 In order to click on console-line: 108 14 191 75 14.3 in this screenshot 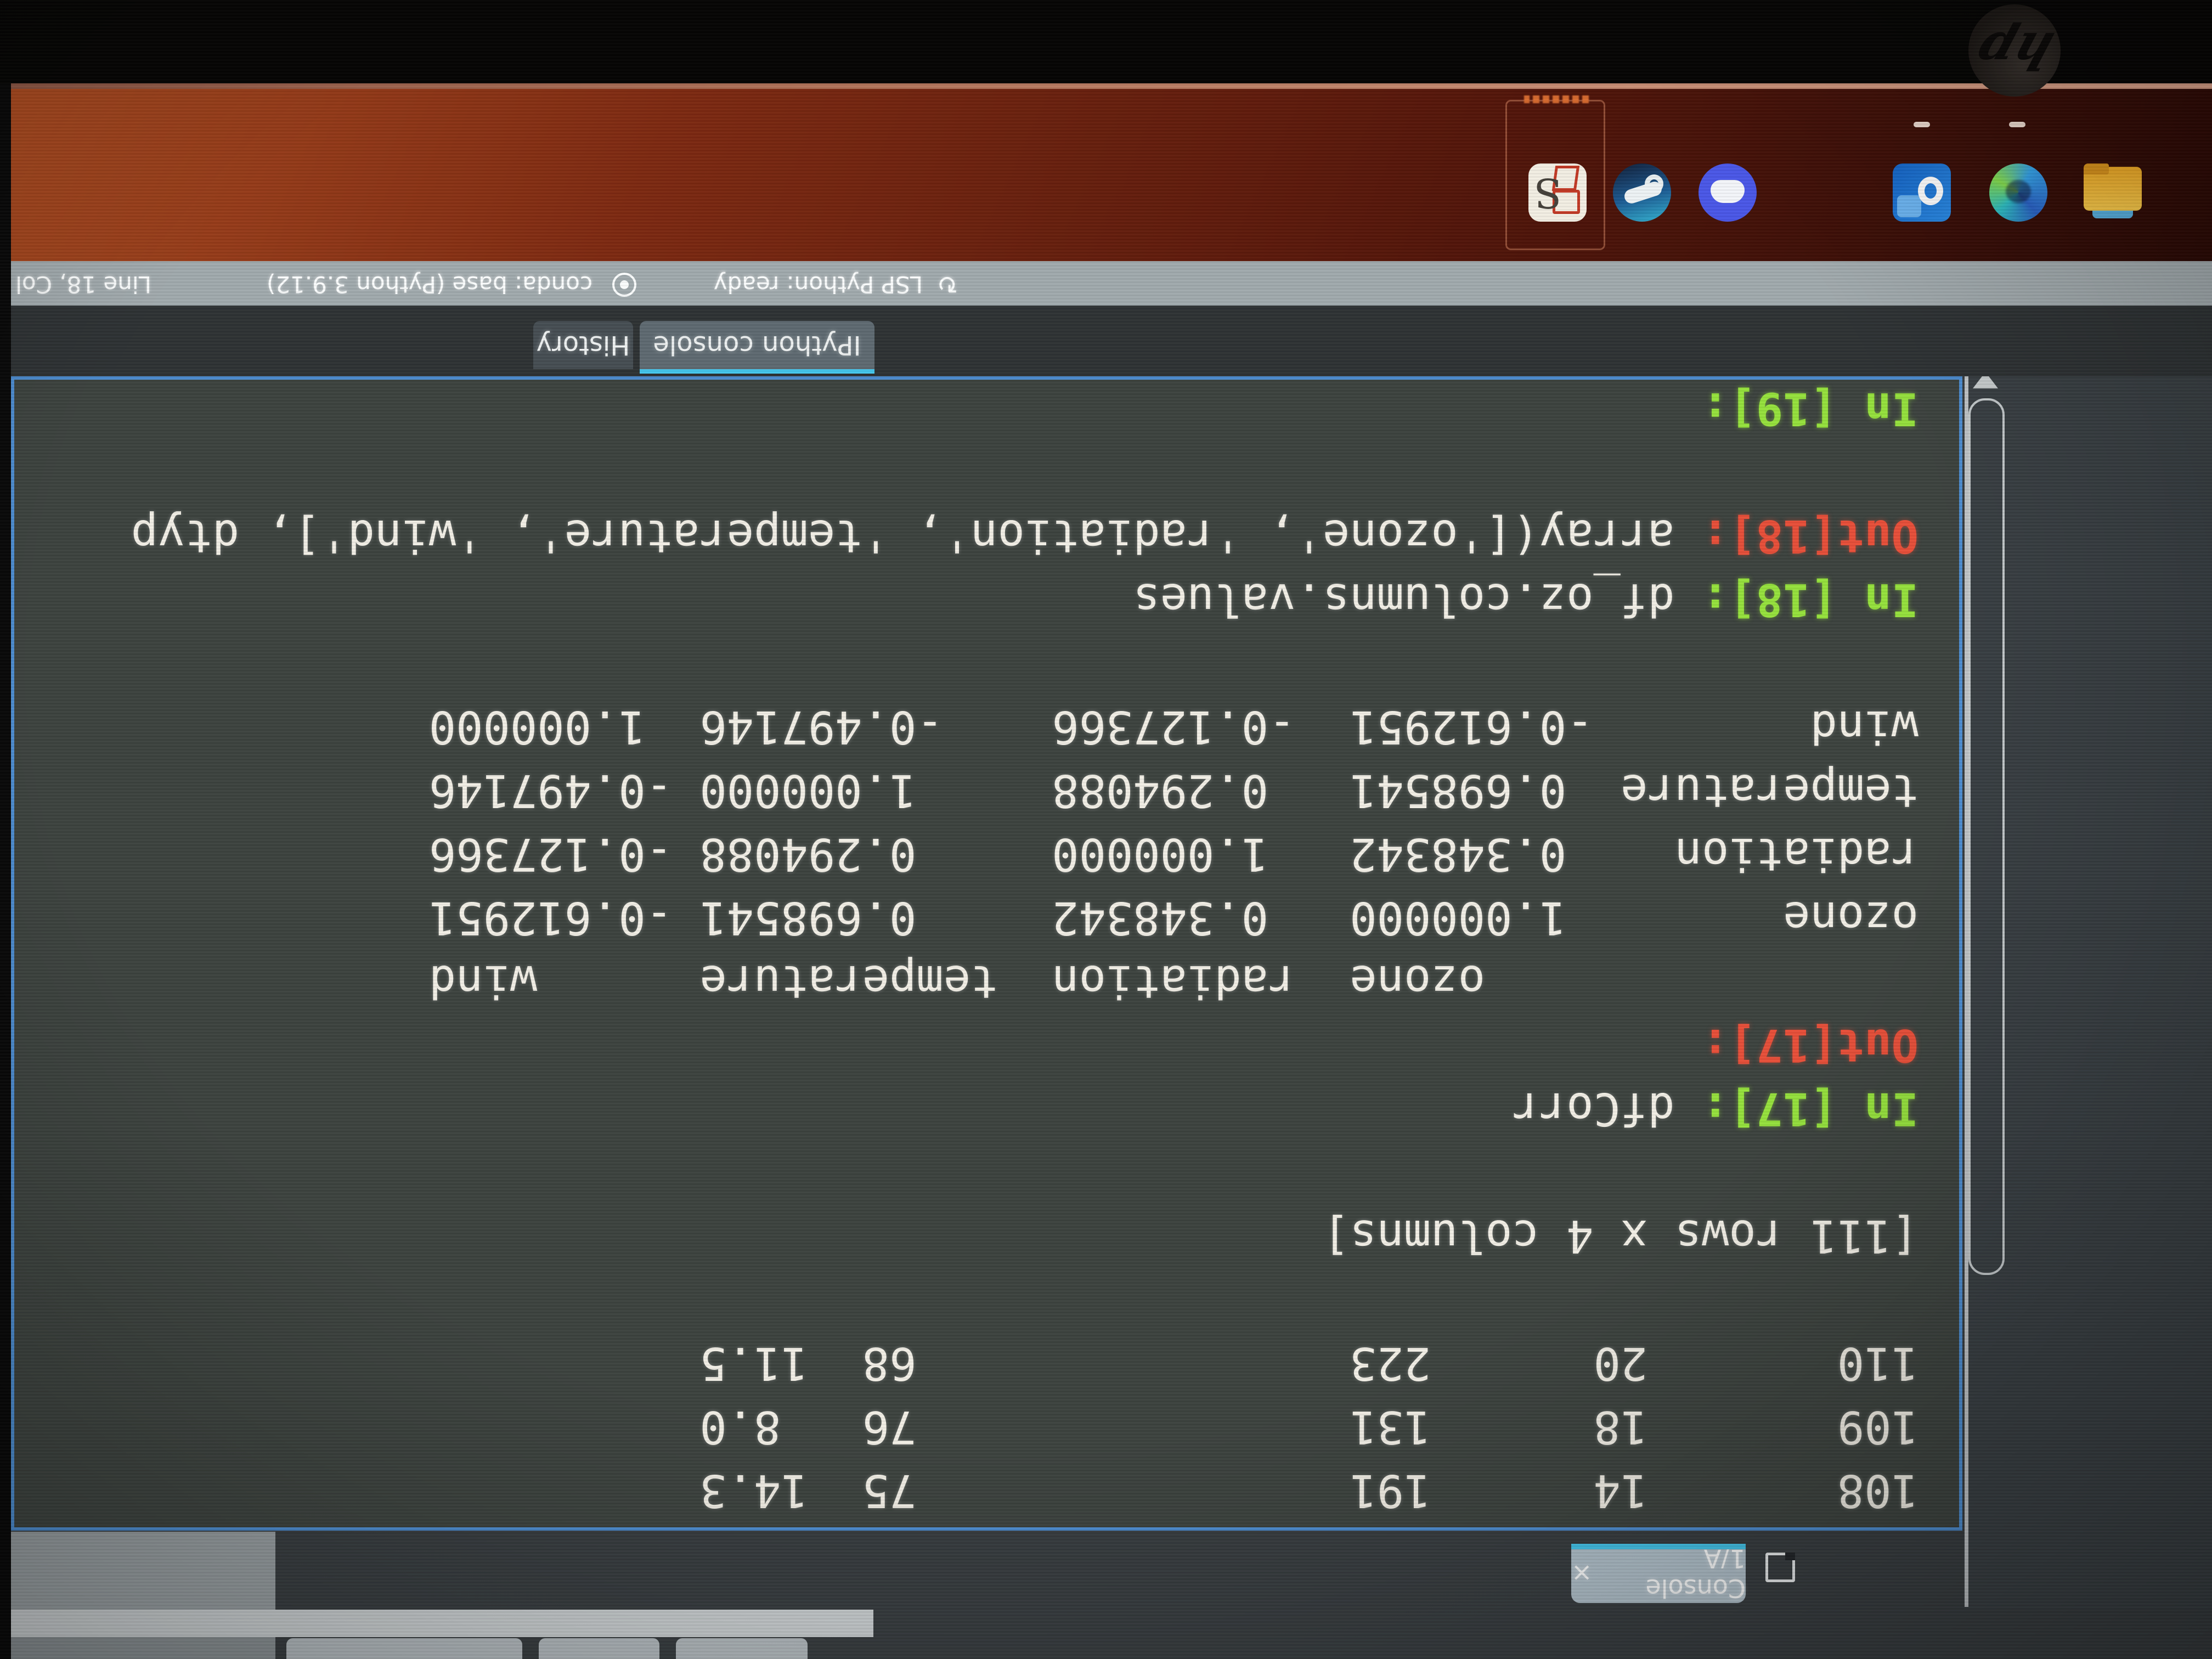, I will do `click(1024, 1490)`.